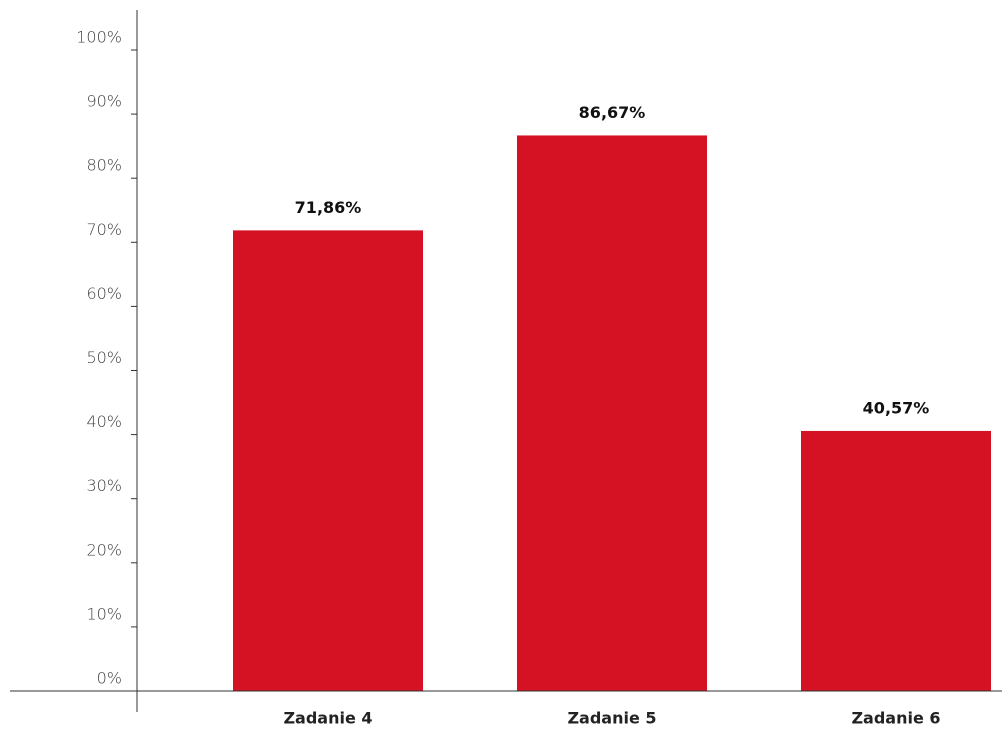  Describe the element at coordinates (104, 485) in the screenshot. I see `y-tick-label: 30%` at that location.